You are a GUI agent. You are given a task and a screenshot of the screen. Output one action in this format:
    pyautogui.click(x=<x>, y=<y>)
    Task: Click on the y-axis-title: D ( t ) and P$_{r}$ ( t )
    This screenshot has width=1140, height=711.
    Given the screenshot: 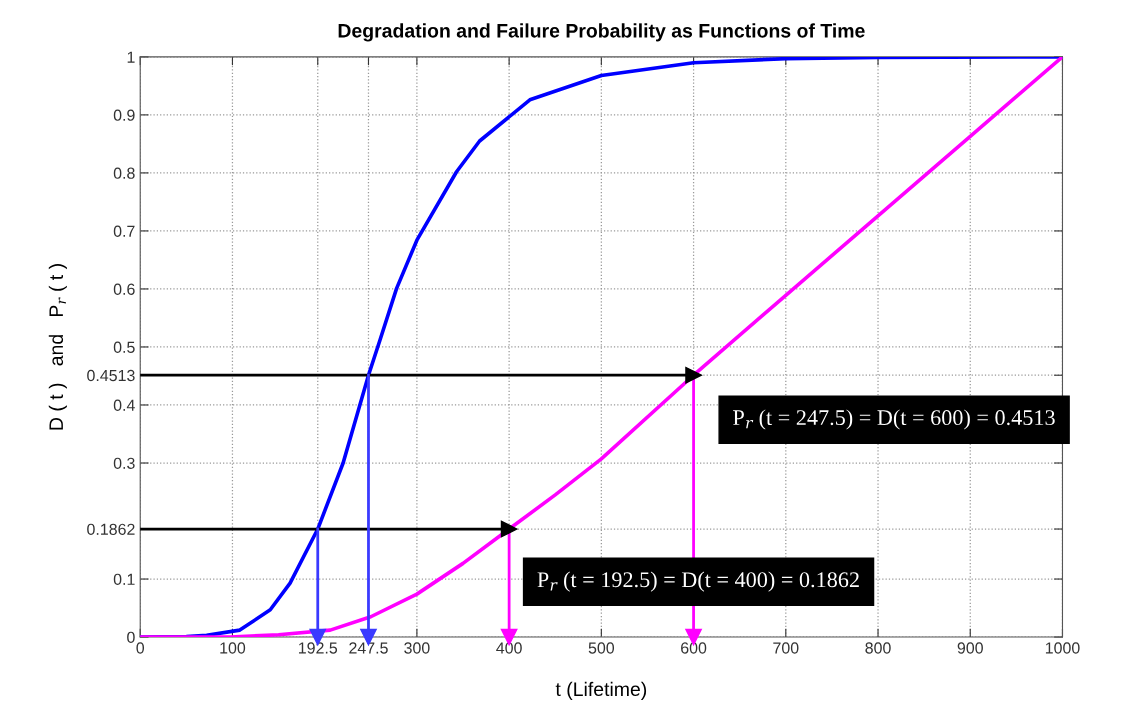 What is the action you would take?
    pyautogui.click(x=57, y=347)
    